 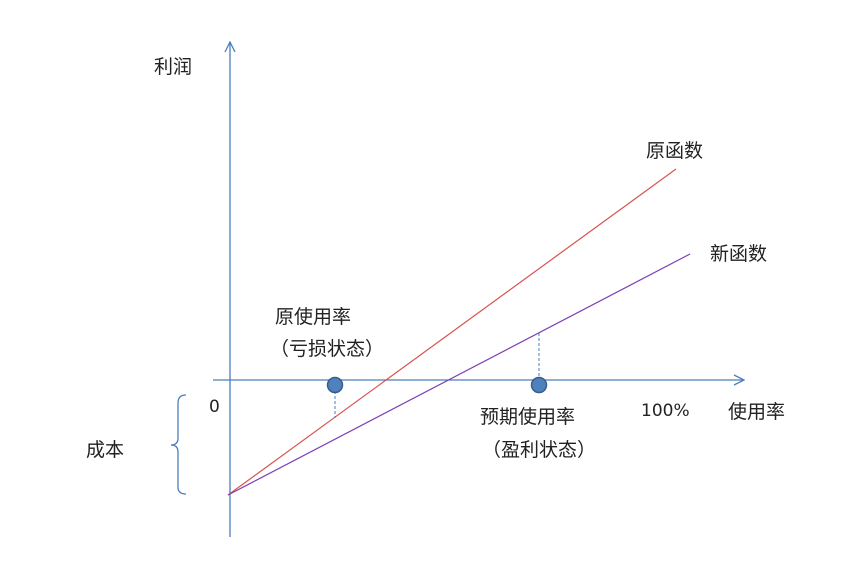 I want to click on new-function-label: 新函数, so click(x=738, y=254).